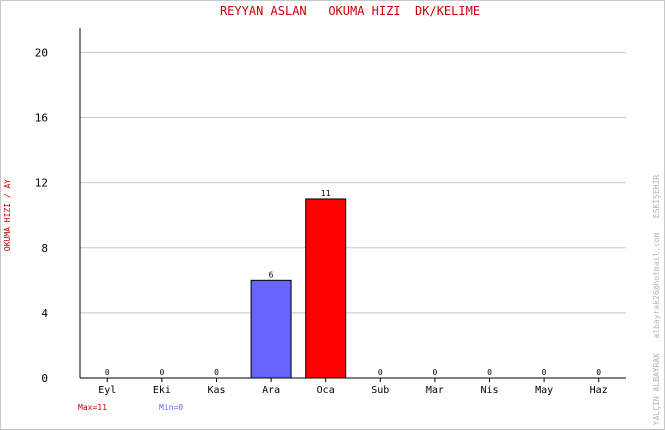  What do you see at coordinates (353, 387) in the screenshot?
I see `x-tick-labels: Eyl Eki Kas Ara Oca Sub Mar Nis May Haz` at bounding box center [353, 387].